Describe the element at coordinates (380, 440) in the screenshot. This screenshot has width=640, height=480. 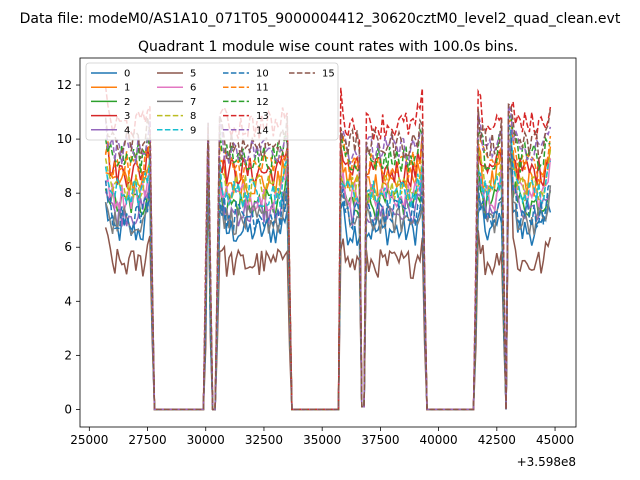
I see `x-tick-label: 37500` at that location.